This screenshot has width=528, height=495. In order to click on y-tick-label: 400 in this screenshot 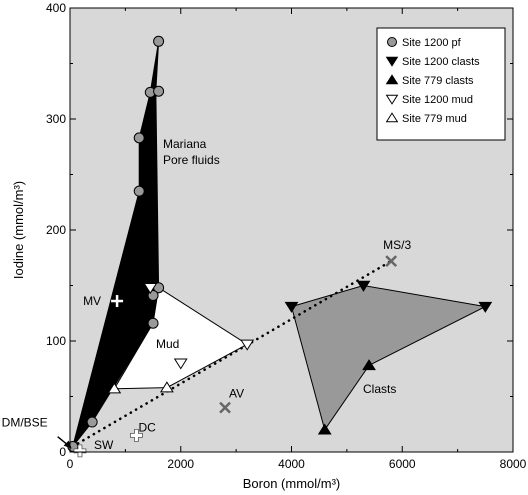, I will do `click(56, 8)`.